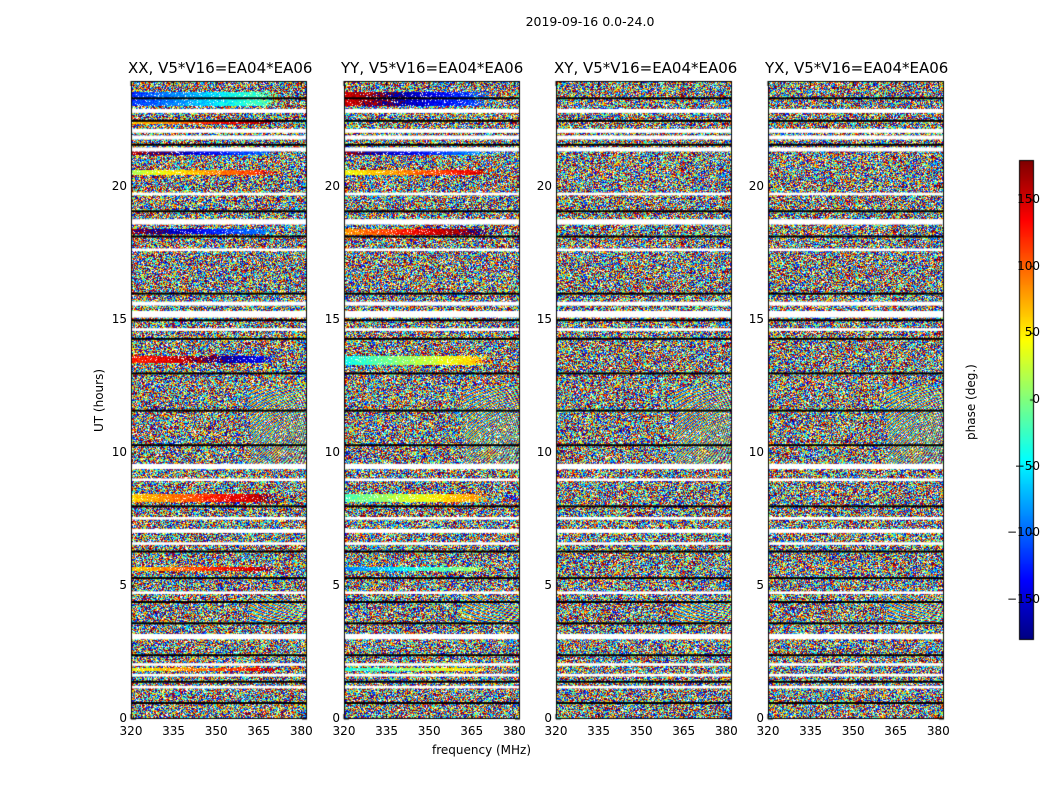 This screenshot has height=800, width=1050. What do you see at coordinates (857, 68) in the screenshot?
I see `panel-title-yx: YX, V5*V16=EA04*EA06` at bounding box center [857, 68].